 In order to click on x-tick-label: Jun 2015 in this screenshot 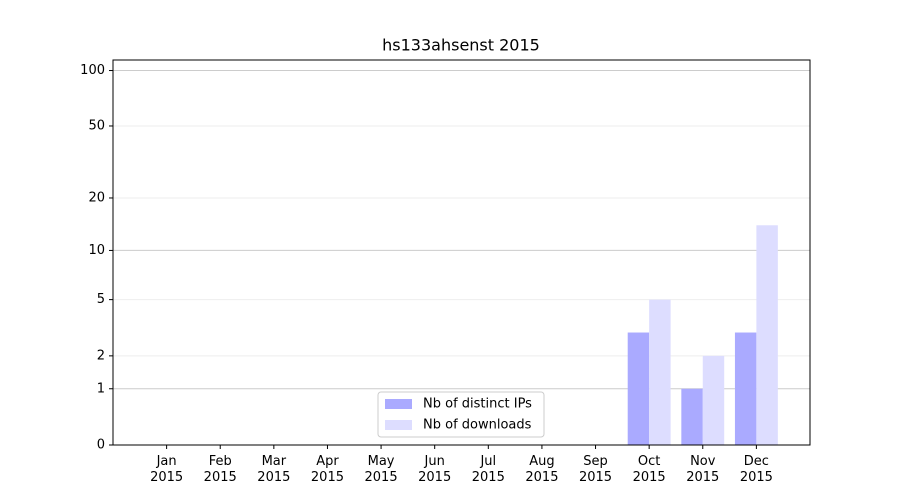, I will do `click(434, 469)`.